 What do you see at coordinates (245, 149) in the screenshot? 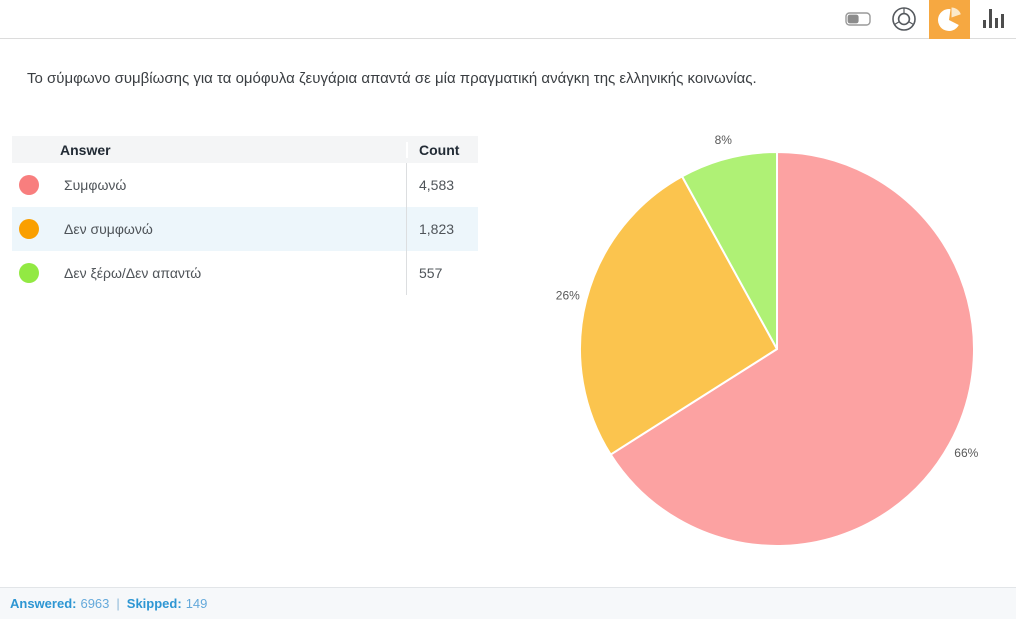
I see `table-header: Answer Count` at bounding box center [245, 149].